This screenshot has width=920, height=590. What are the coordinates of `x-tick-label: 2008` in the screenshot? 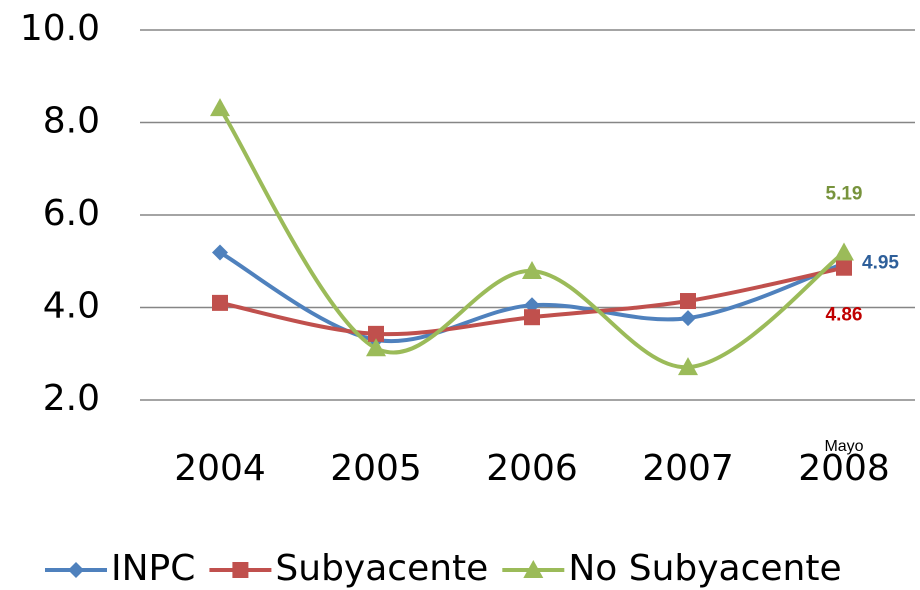 It's located at (844, 468).